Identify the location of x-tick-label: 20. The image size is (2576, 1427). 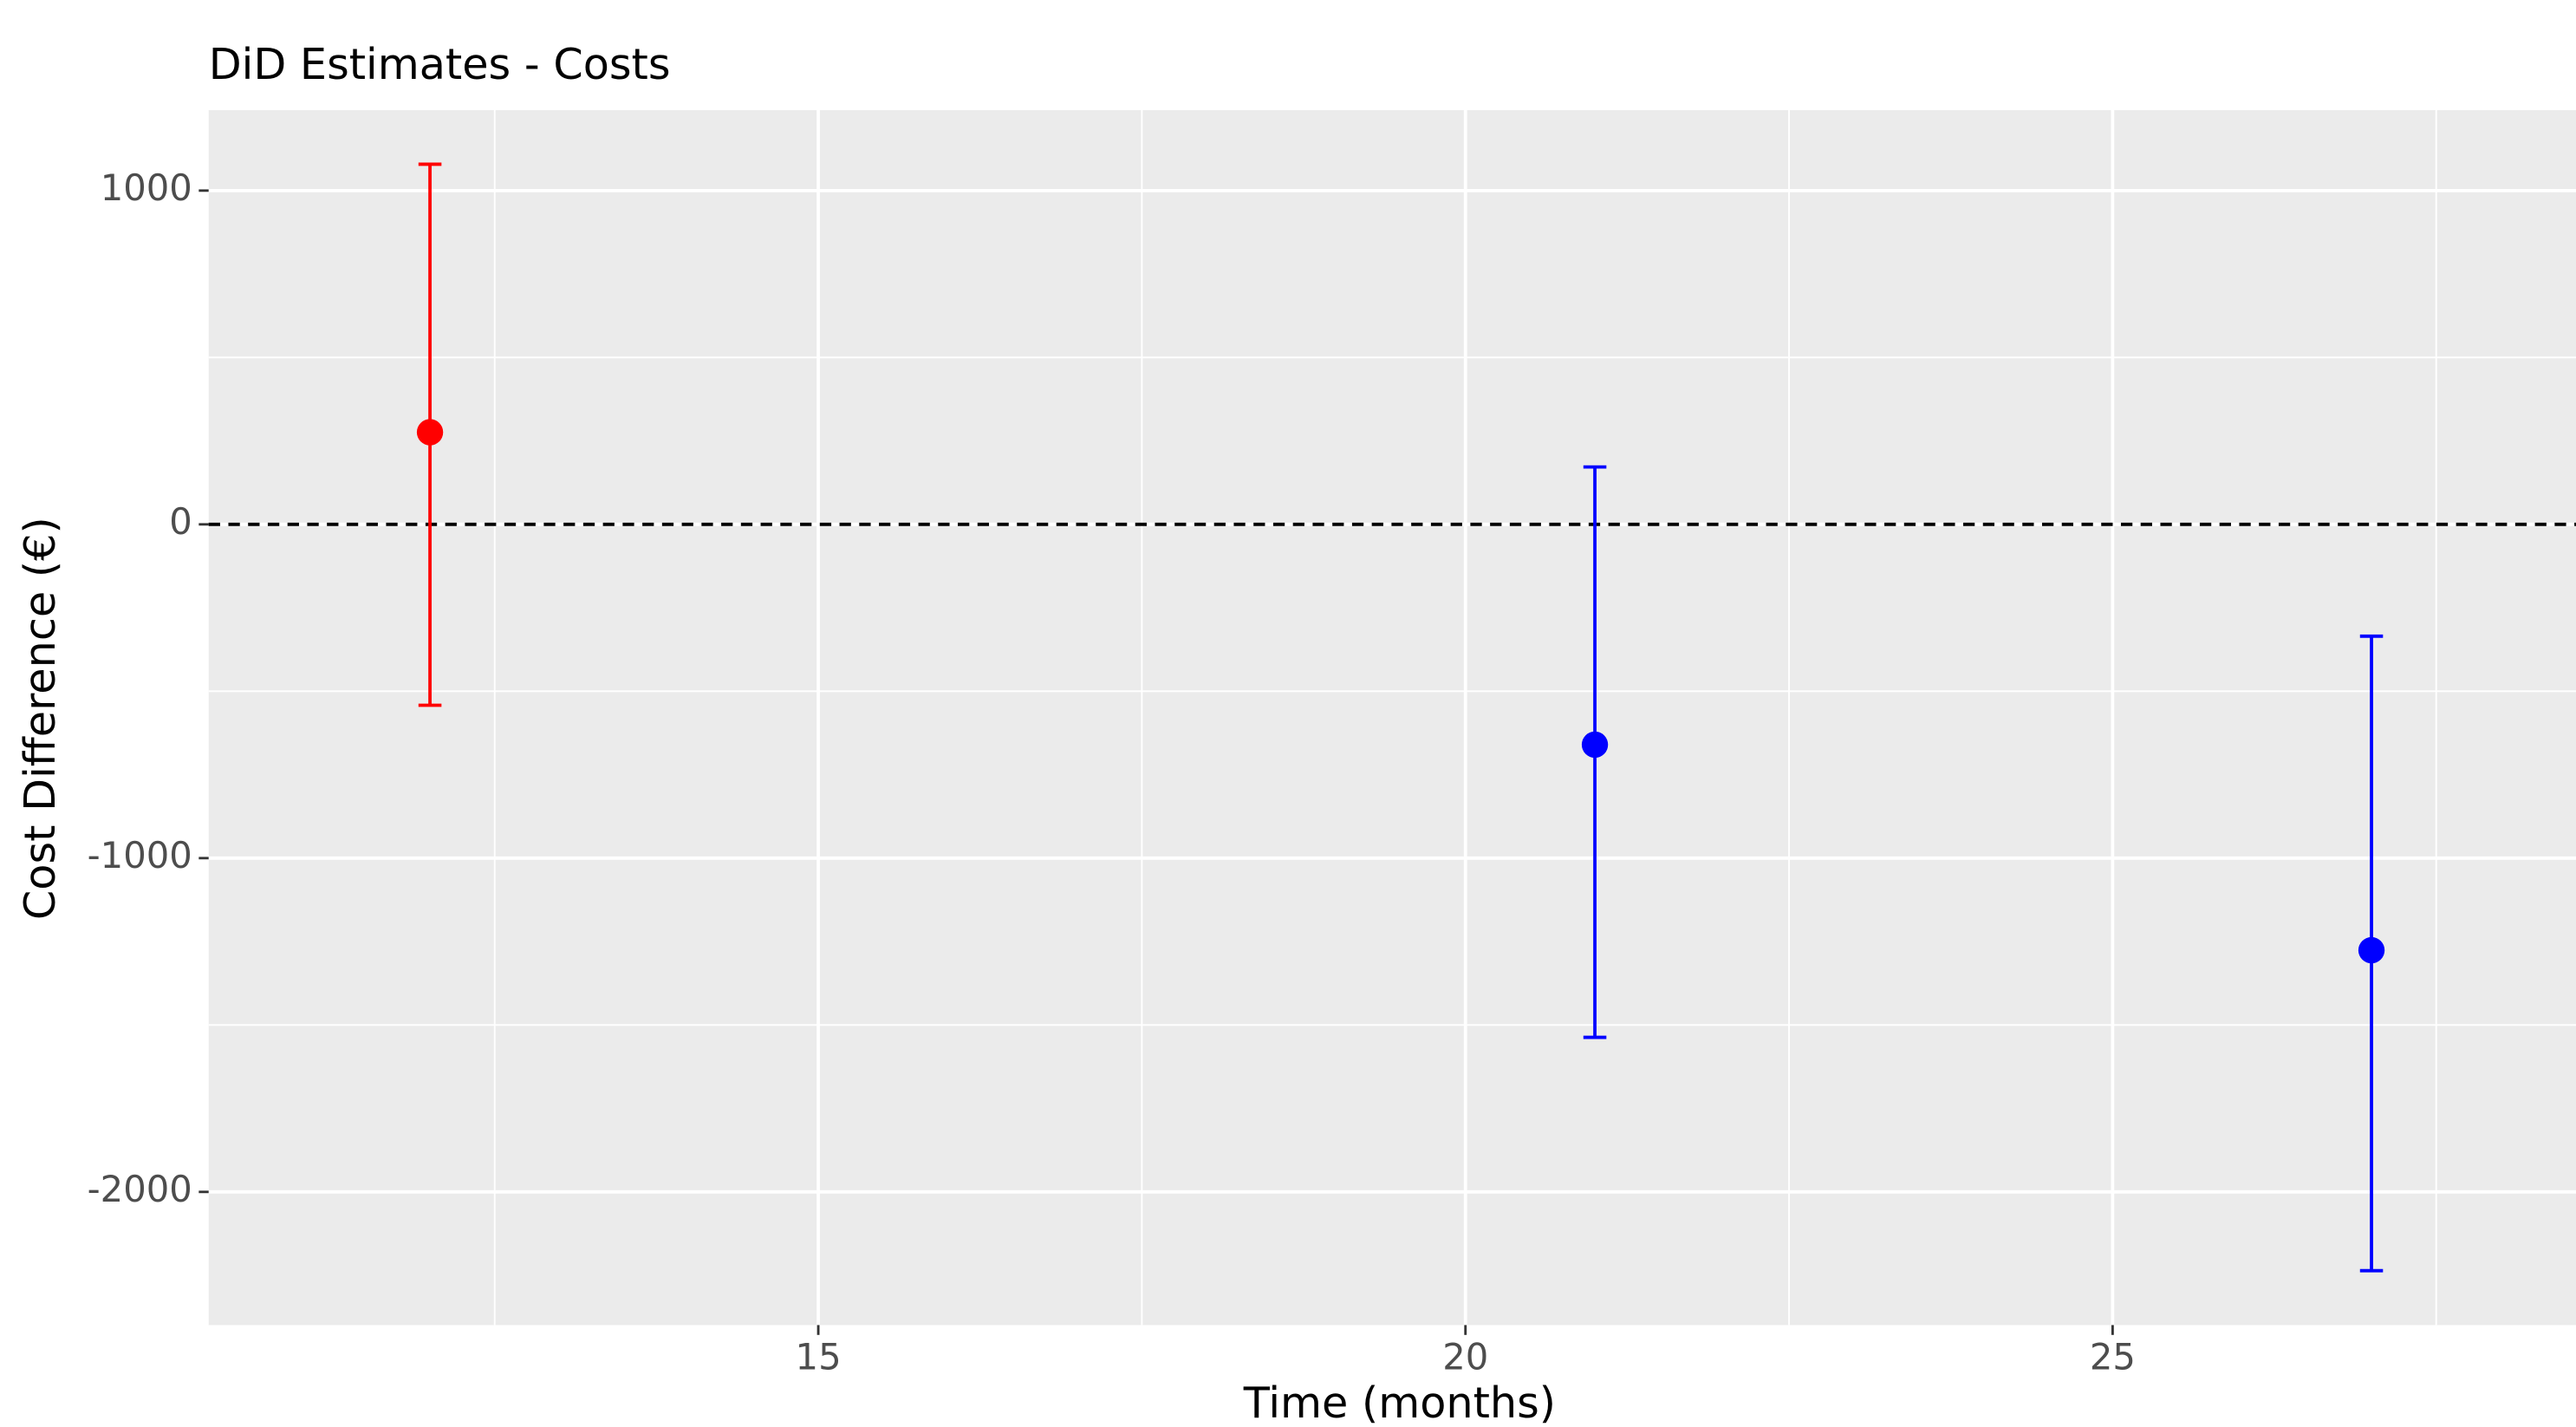
(1465, 1356).